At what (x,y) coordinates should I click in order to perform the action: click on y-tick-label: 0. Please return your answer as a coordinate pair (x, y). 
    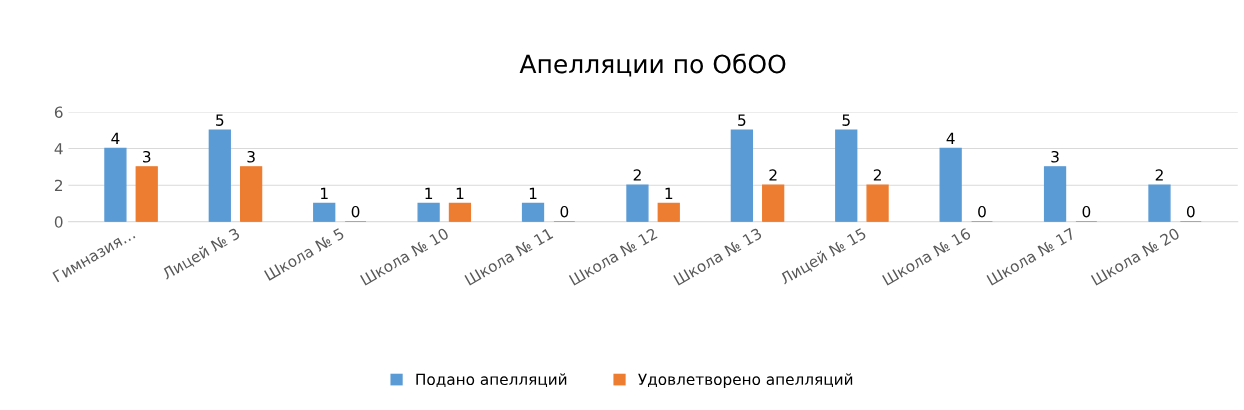
    Looking at the image, I should click on (58, 222).